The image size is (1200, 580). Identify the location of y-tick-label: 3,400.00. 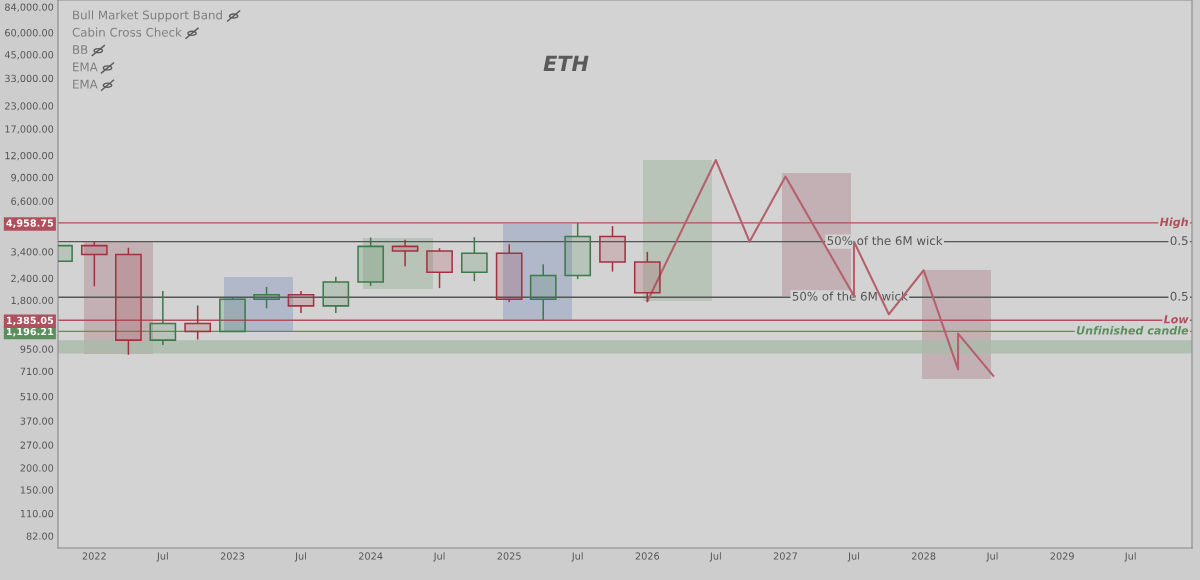
(32, 252).